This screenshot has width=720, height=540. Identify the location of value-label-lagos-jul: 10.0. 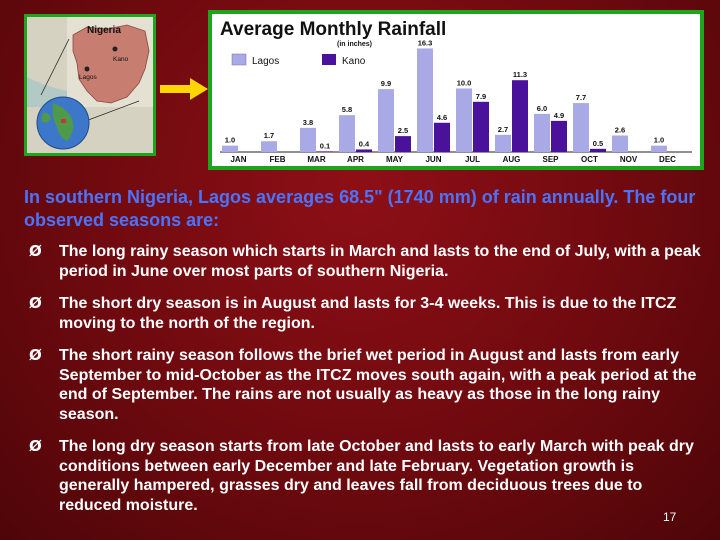
(464, 82).